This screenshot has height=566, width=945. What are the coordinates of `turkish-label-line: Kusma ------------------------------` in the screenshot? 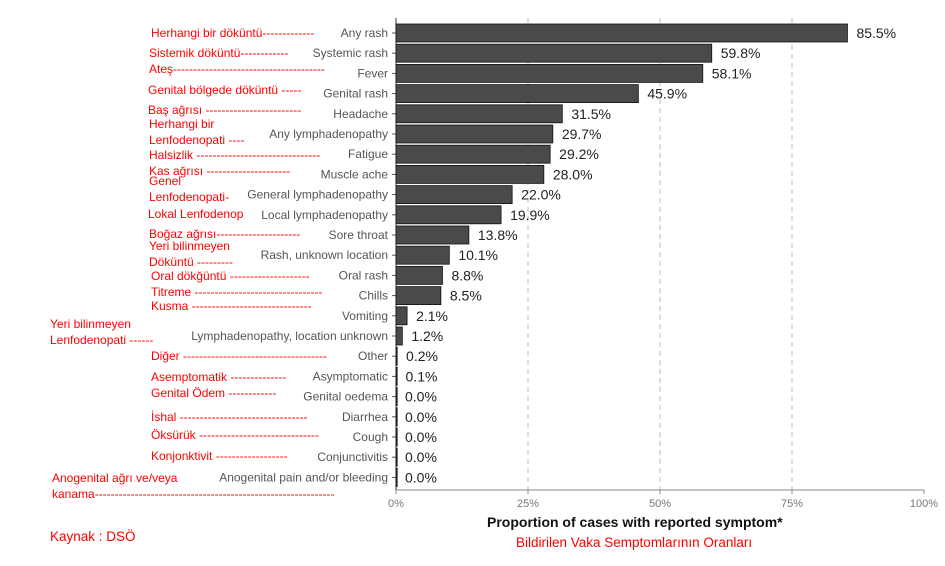 It's located at (231, 306).